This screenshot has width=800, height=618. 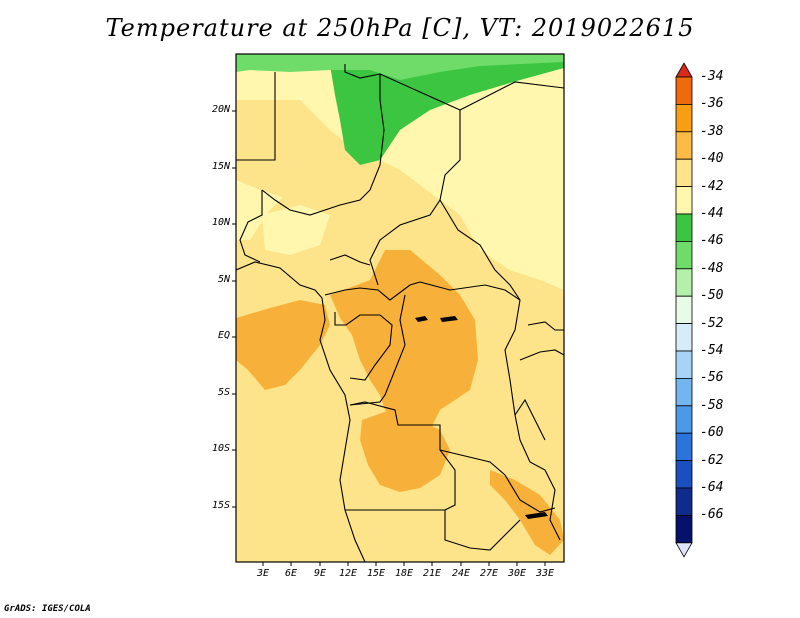 What do you see at coordinates (545, 573) in the screenshot?
I see `lon-label-33e: 33E` at bounding box center [545, 573].